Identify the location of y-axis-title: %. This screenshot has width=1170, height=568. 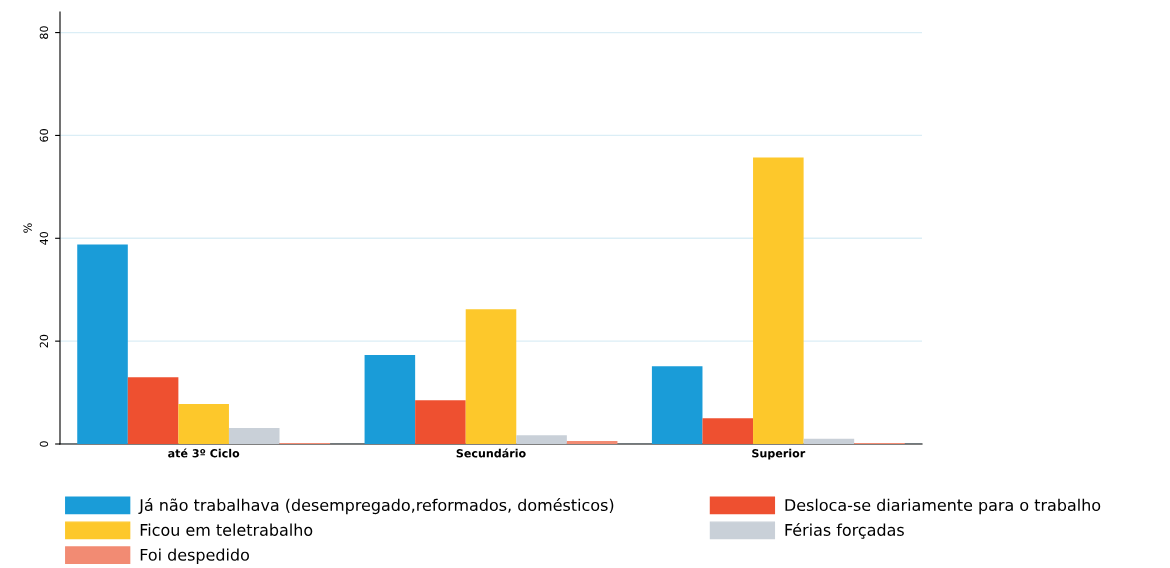
(27, 228).